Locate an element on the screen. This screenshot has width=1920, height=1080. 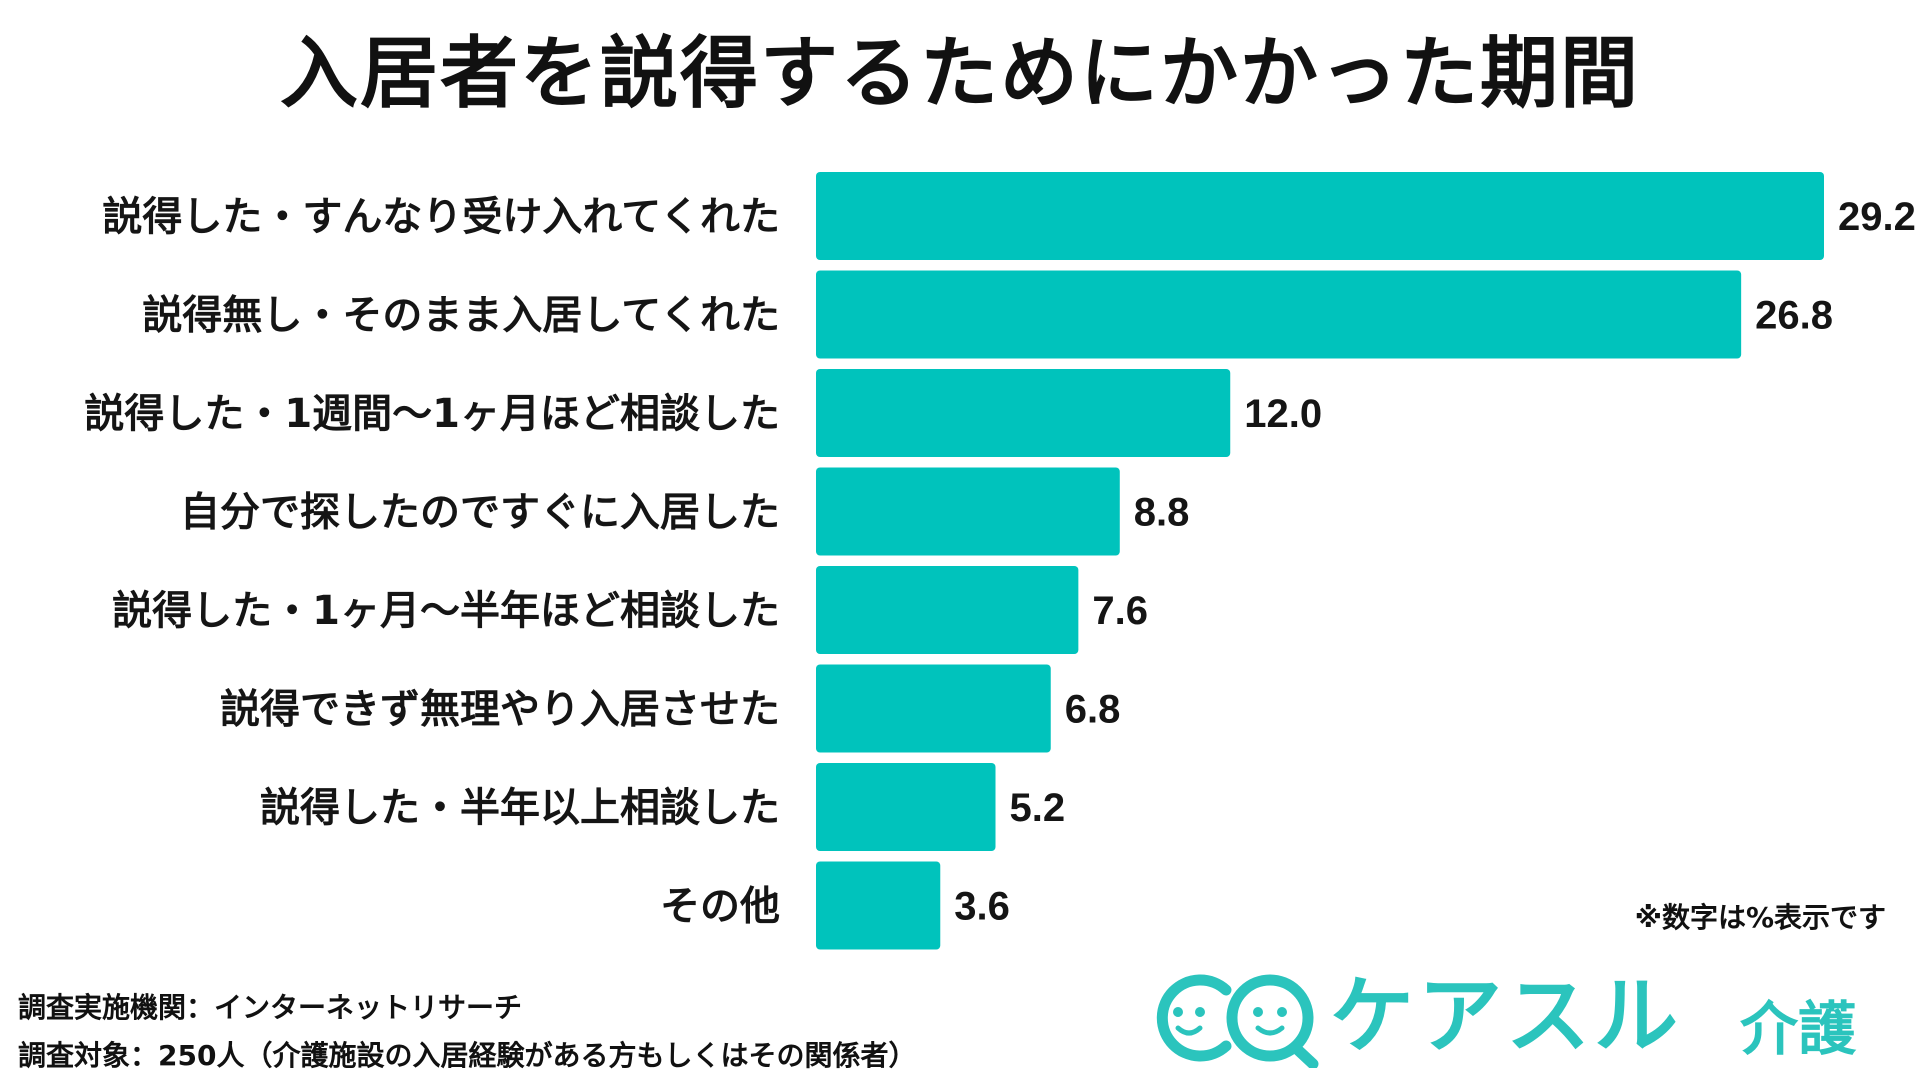
value-label-6: 5.2 is located at coordinates (1038, 808).